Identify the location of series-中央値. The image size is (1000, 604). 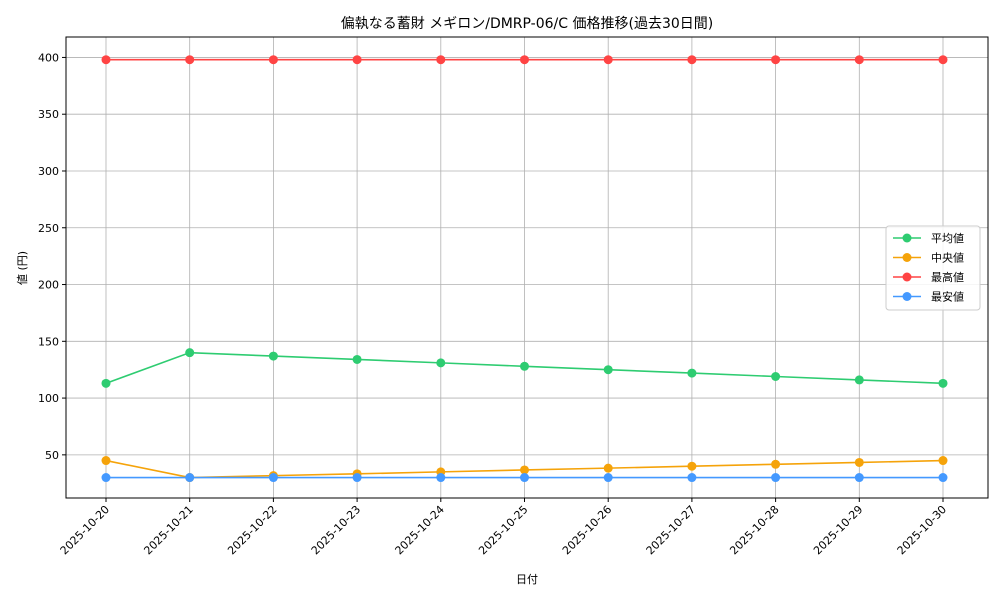
(524, 469).